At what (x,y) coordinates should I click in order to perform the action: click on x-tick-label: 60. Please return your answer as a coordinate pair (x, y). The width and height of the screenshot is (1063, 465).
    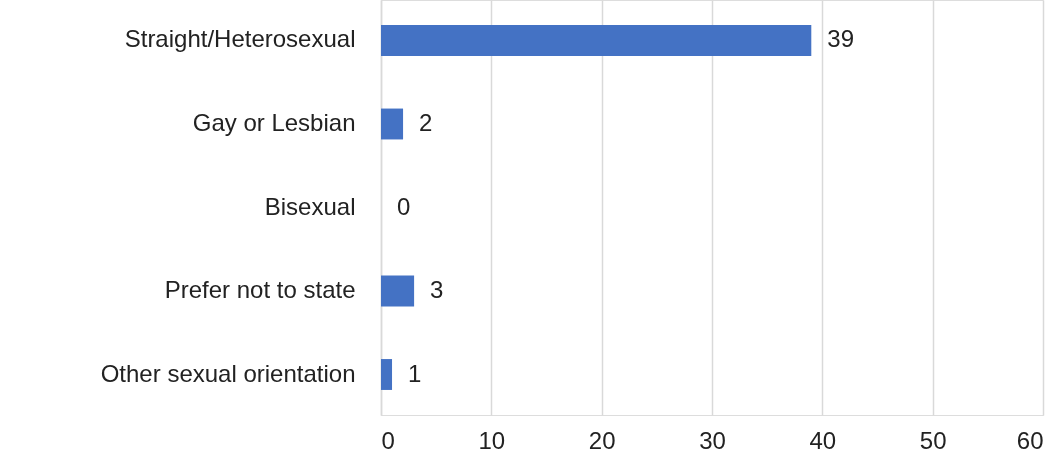
    Looking at the image, I should click on (1030, 440).